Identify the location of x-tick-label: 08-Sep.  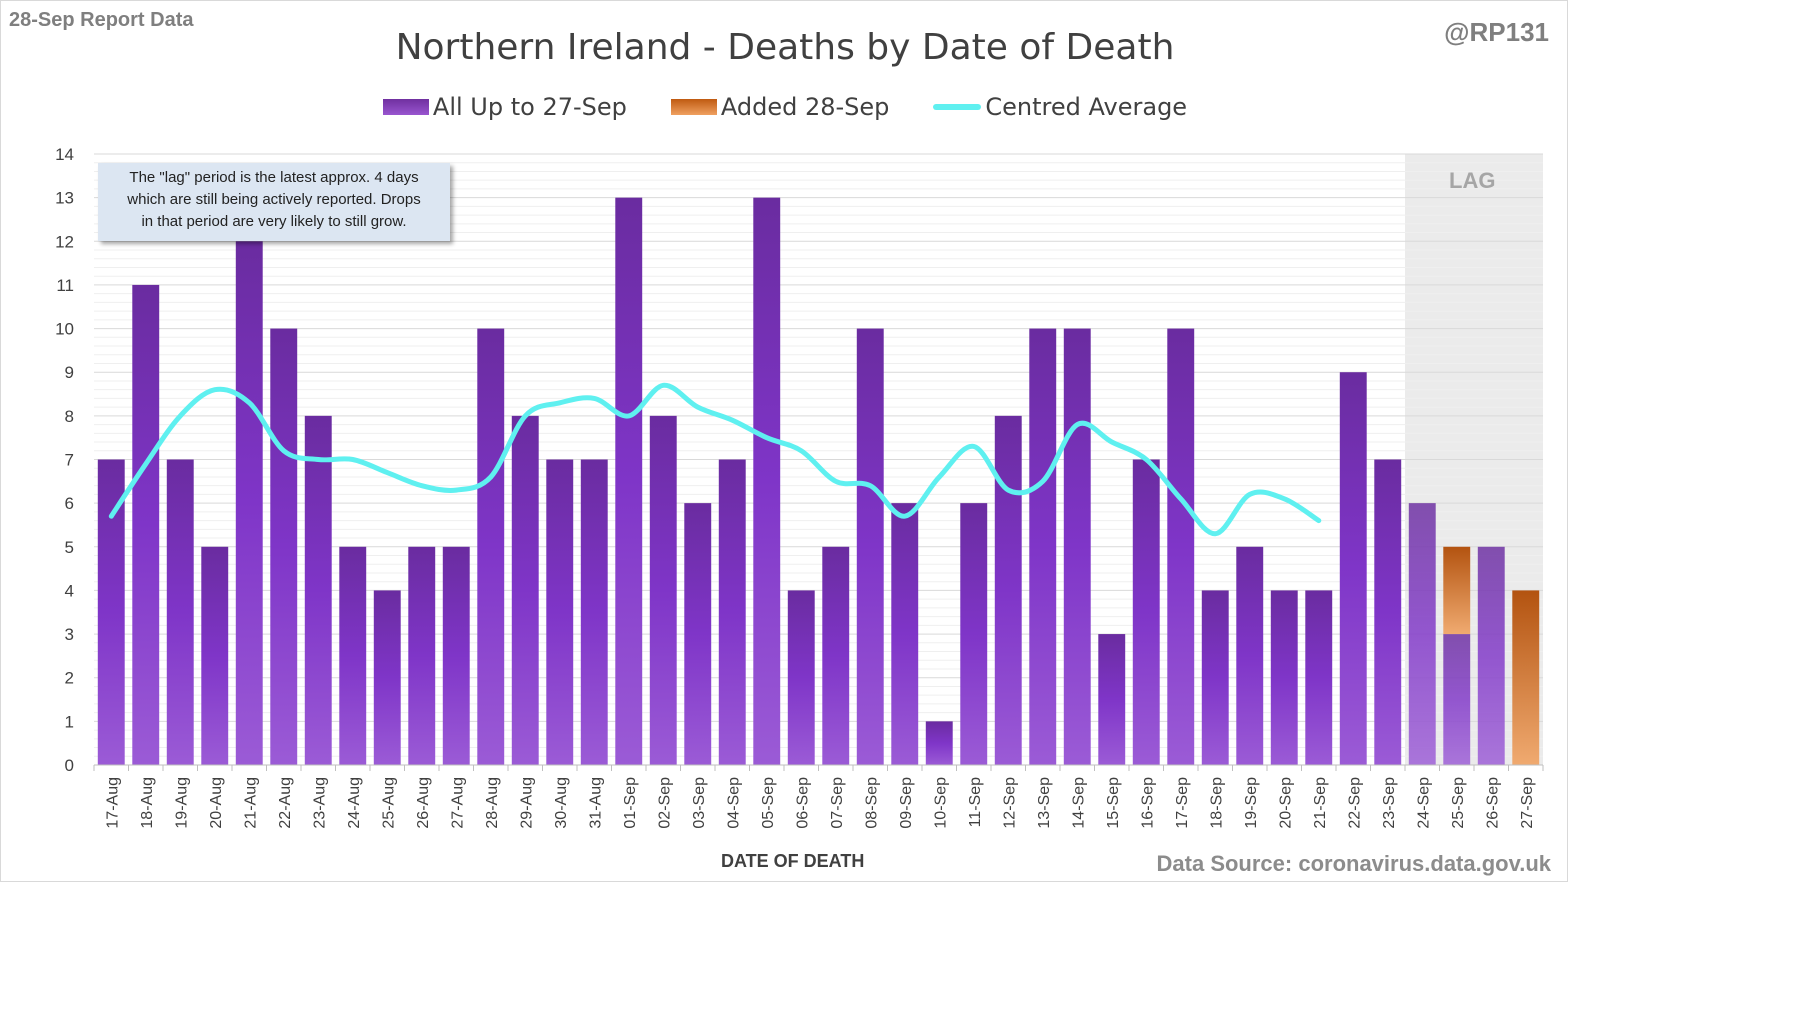
(871, 803).